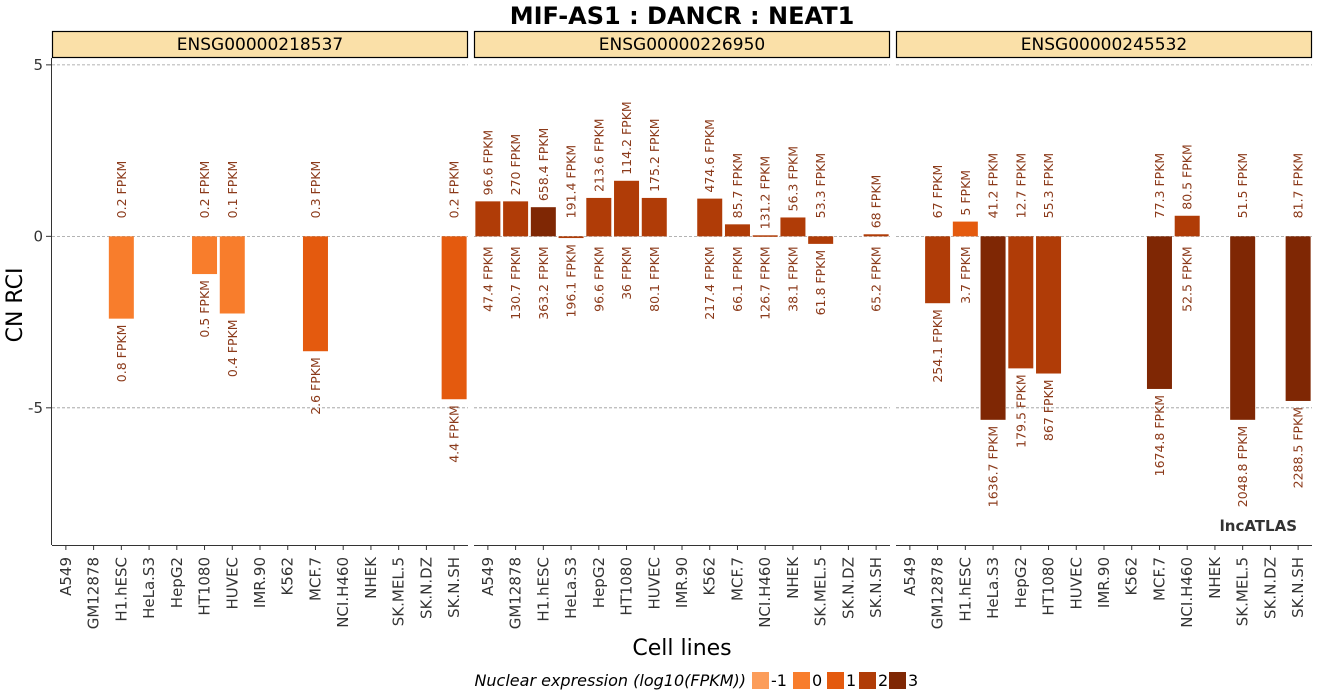  I want to click on x-axis-label: Cell lines, so click(681, 648).